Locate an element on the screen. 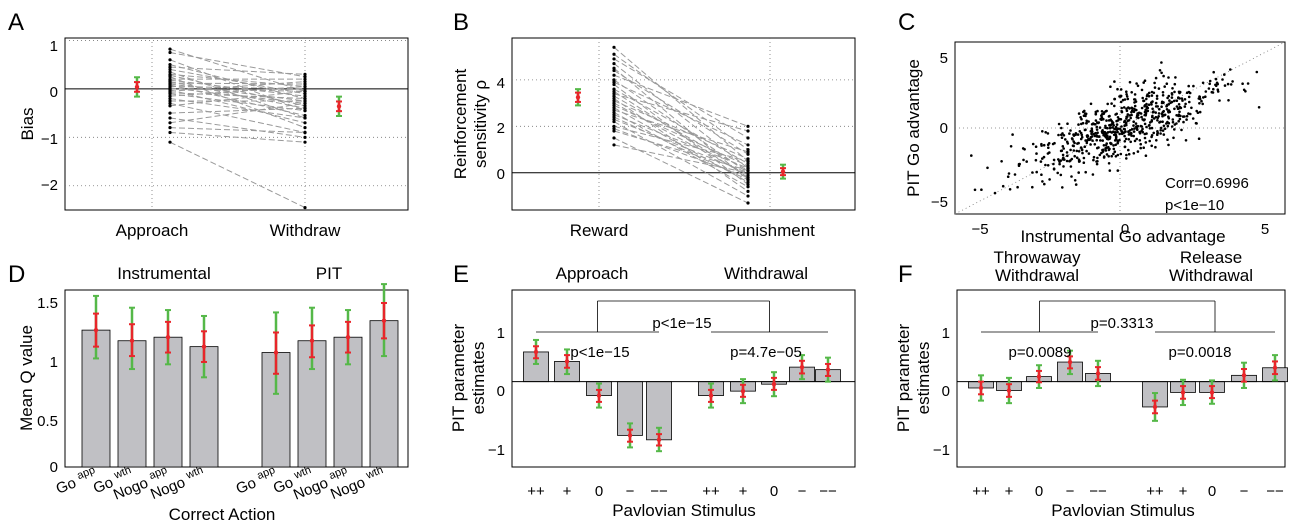 The image size is (1292, 524). xtick-label: + is located at coordinates (1183, 491).